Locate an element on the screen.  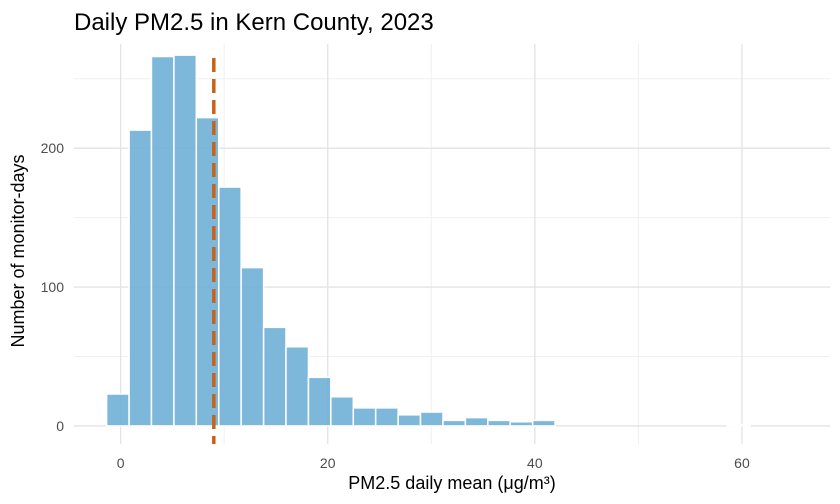
y-tick-label: 200 is located at coordinates (53, 148).